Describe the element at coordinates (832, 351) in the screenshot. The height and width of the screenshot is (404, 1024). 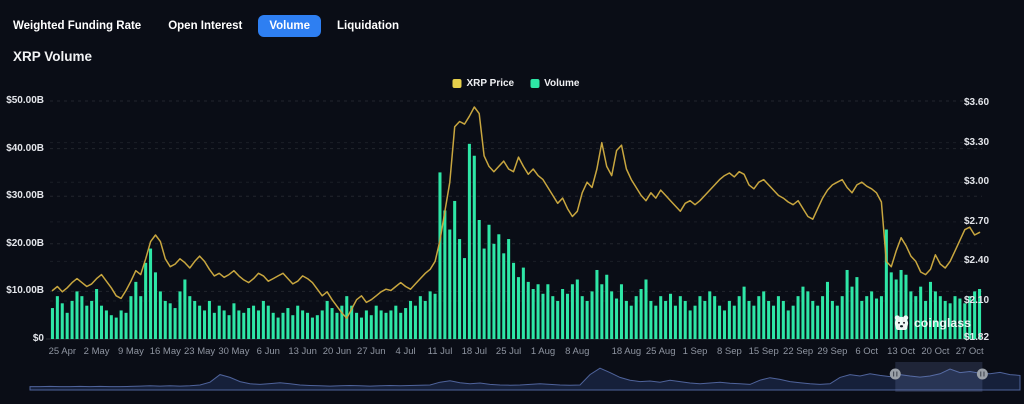
I see `x-axis-tick: 29 Sep` at that location.